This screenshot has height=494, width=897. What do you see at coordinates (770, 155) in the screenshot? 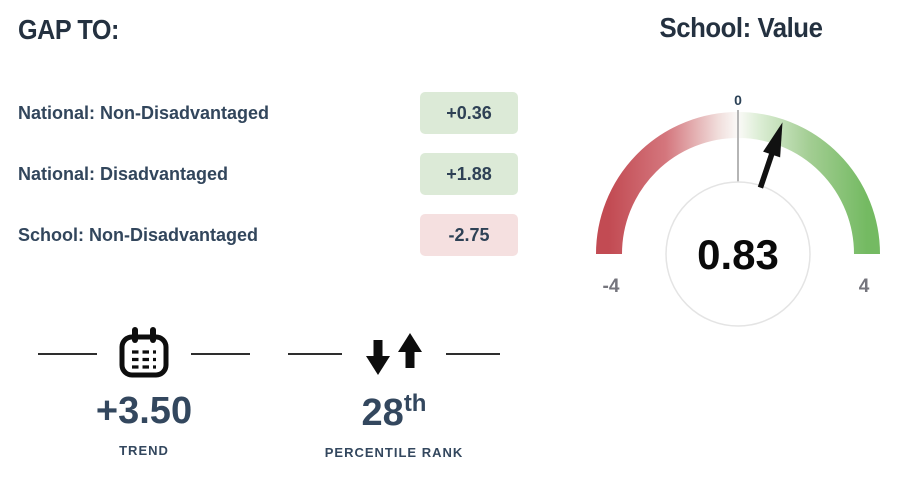
I see `gauge-needle` at bounding box center [770, 155].